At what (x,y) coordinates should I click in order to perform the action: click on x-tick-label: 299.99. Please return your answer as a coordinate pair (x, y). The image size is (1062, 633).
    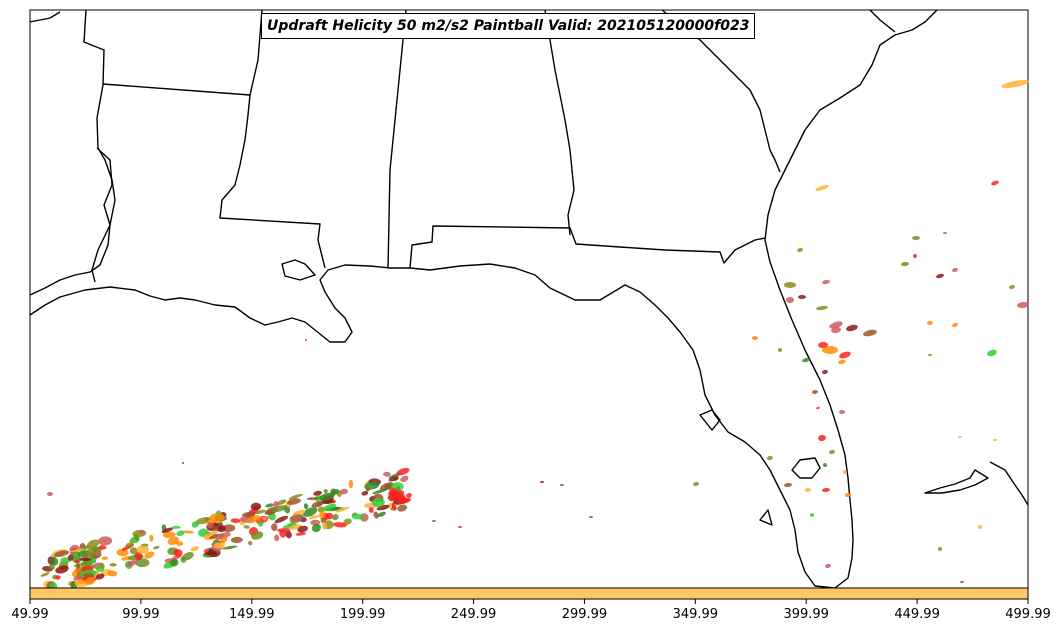
    Looking at the image, I should click on (584, 614).